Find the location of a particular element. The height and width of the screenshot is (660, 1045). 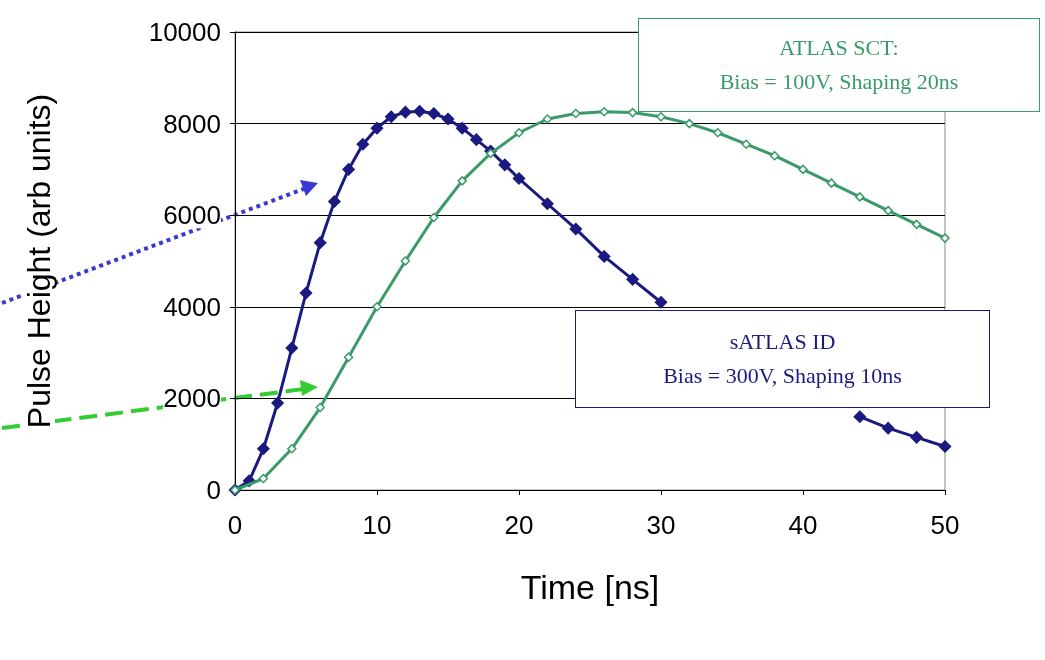

x-tick-label: 10 is located at coordinates (377, 525).